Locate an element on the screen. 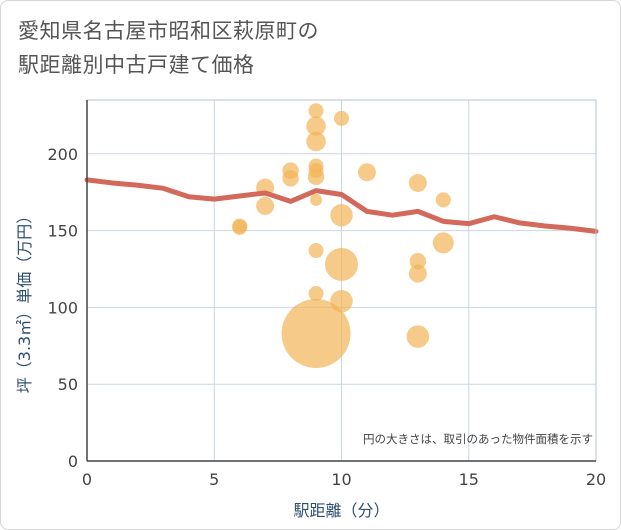 The height and width of the screenshot is (530, 621). x-tick-label: 15 is located at coordinates (469, 479).